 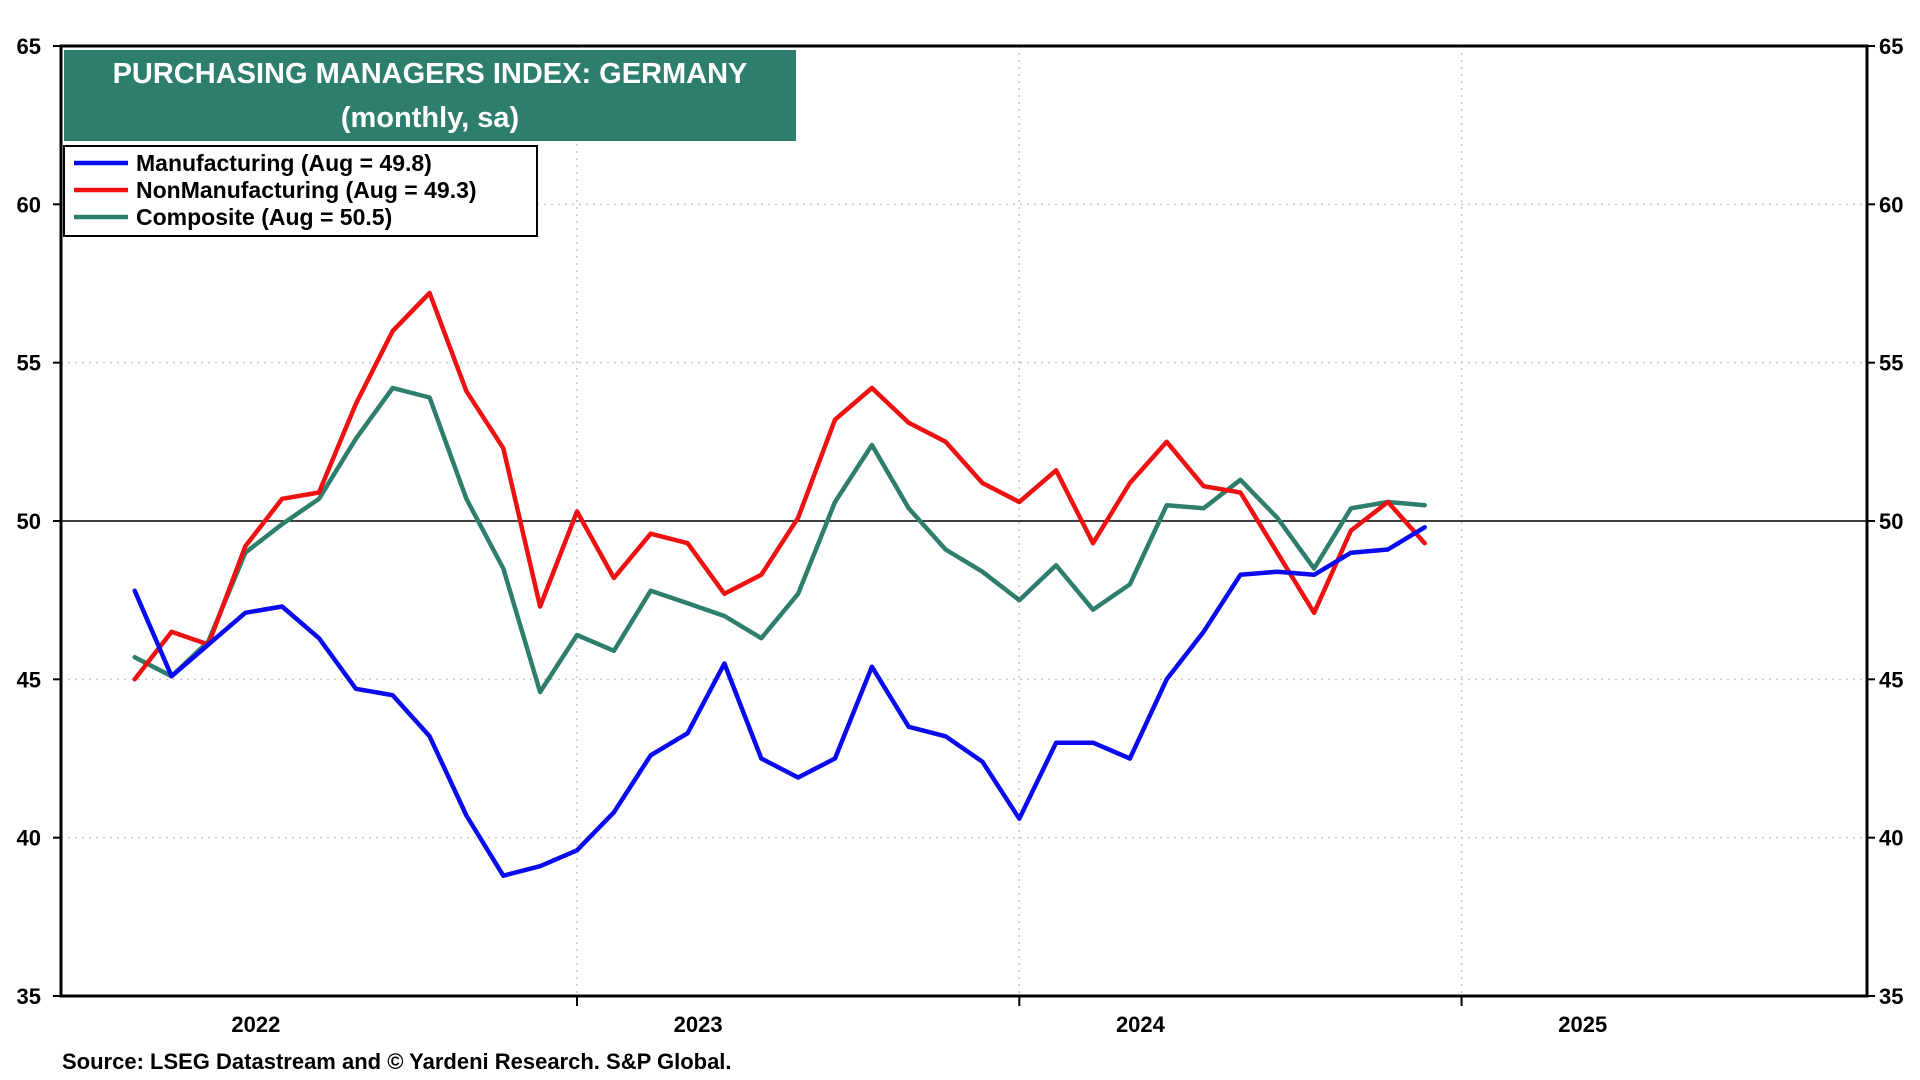 What do you see at coordinates (1891, 46) in the screenshot?
I see `y-tick-label-right: 65` at bounding box center [1891, 46].